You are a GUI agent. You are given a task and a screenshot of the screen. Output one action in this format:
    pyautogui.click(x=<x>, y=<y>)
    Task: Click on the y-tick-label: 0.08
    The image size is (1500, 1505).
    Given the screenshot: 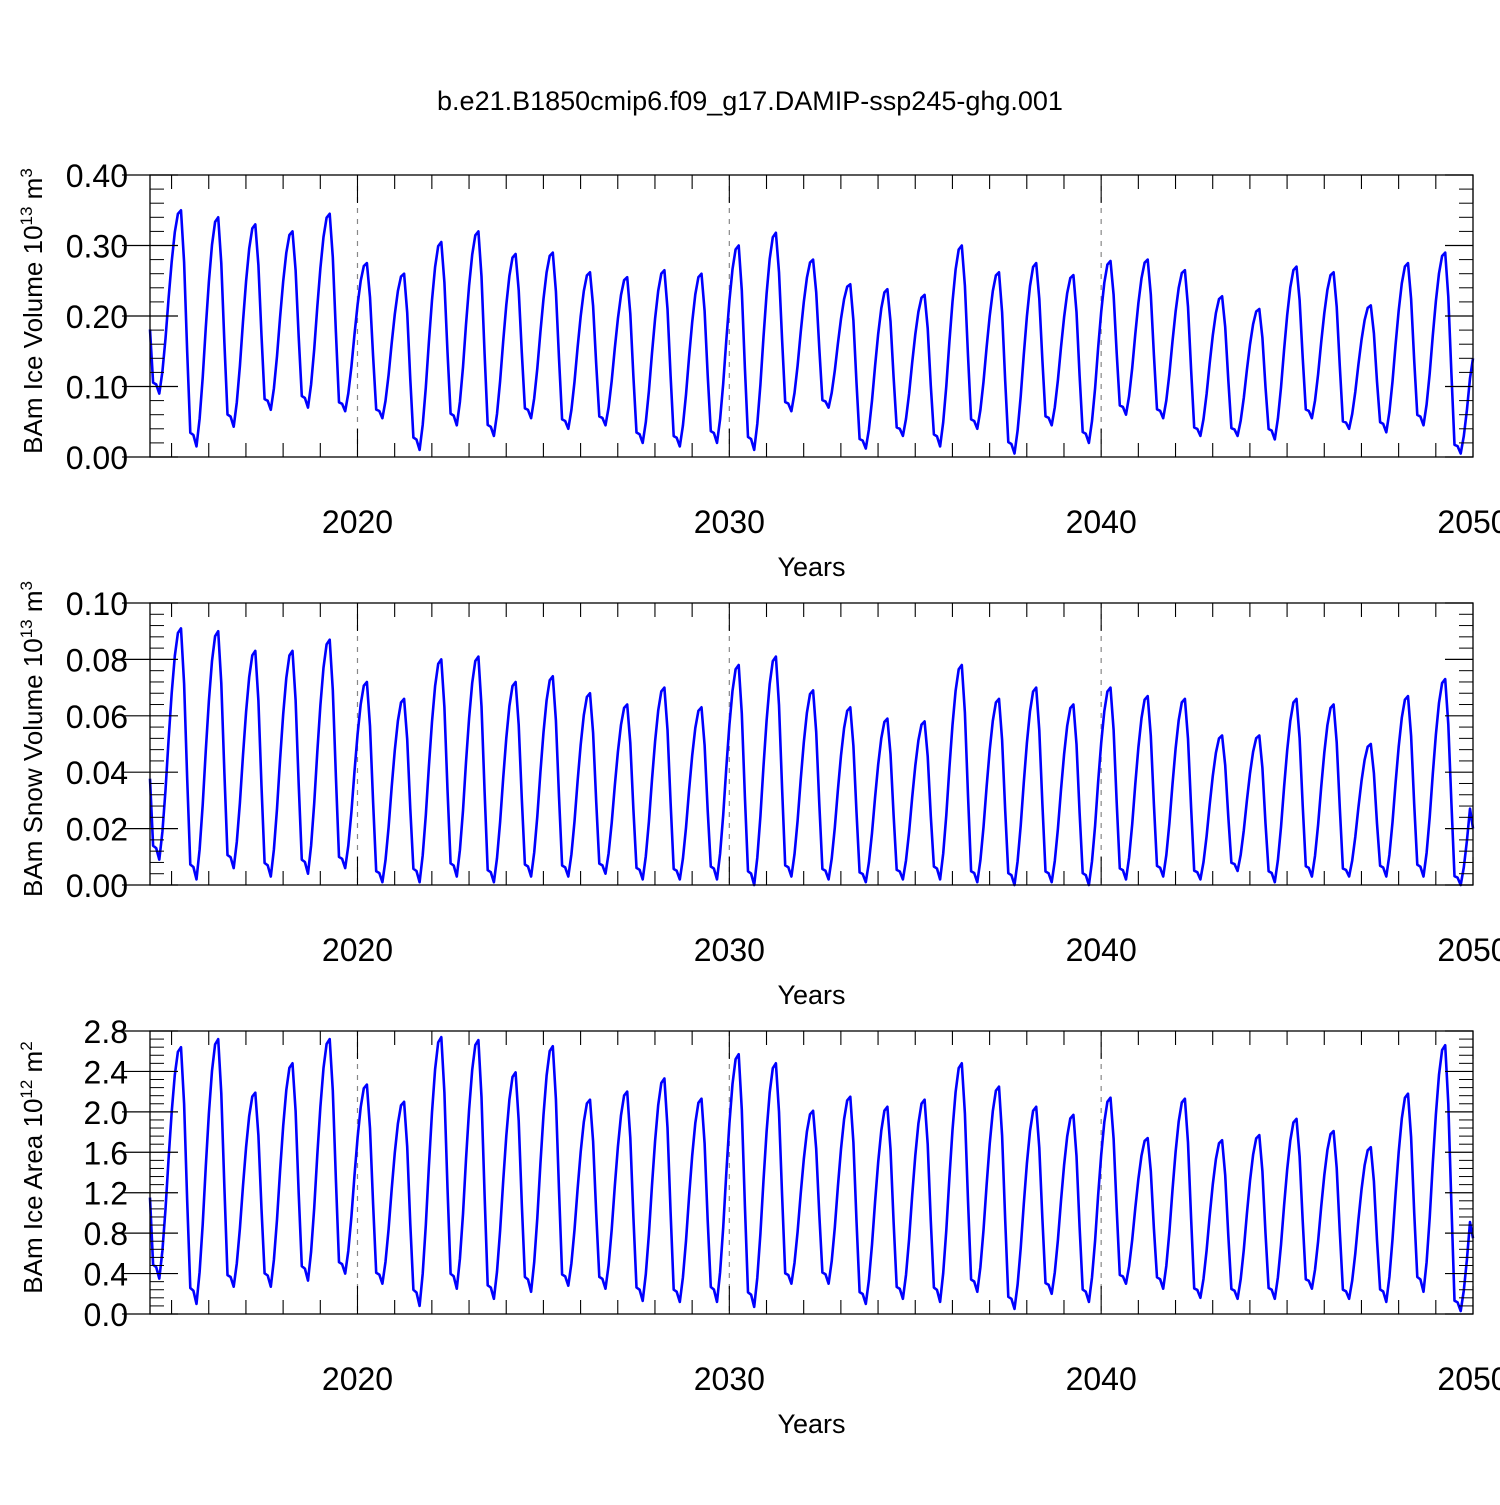 What is the action you would take?
    pyautogui.click(x=97, y=660)
    